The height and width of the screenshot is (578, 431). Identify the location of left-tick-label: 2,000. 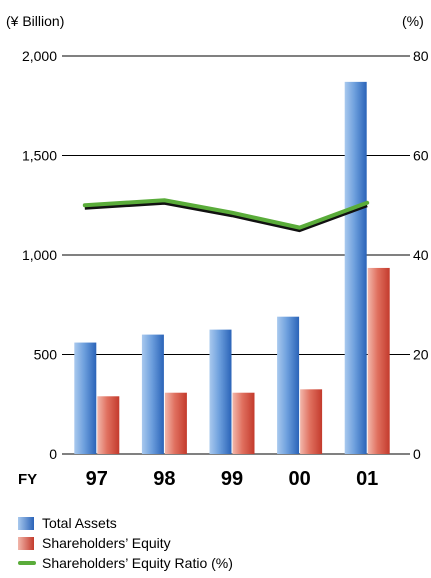
(39, 56).